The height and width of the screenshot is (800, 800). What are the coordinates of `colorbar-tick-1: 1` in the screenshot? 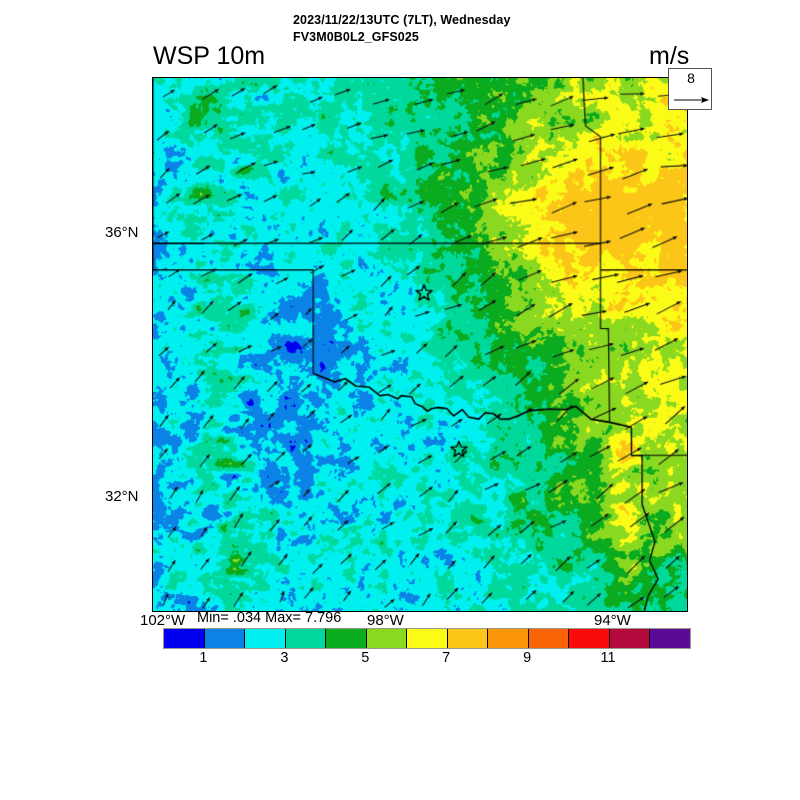 It's located at (203, 658).